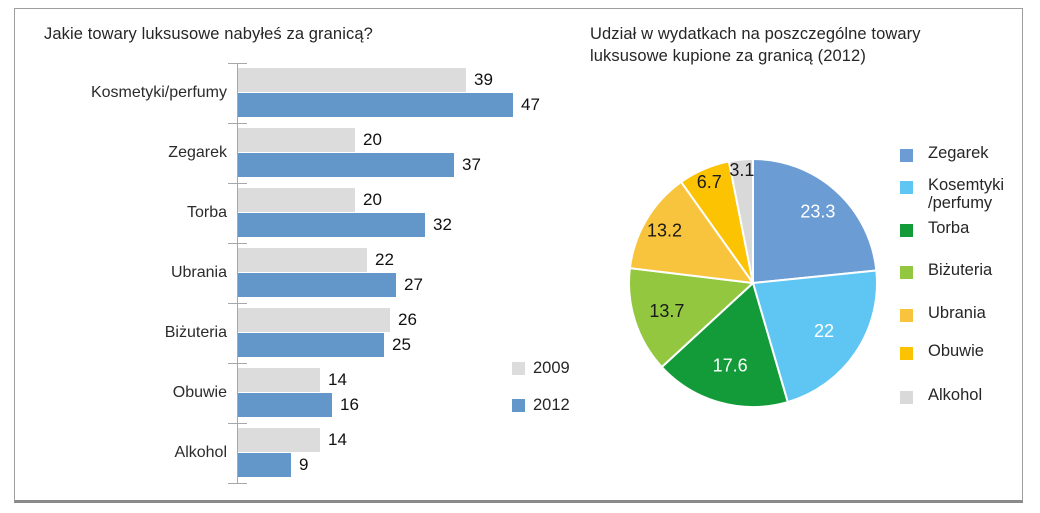  Describe the element at coordinates (206, 212) in the screenshot. I see `bar-category-label: Torba` at that location.